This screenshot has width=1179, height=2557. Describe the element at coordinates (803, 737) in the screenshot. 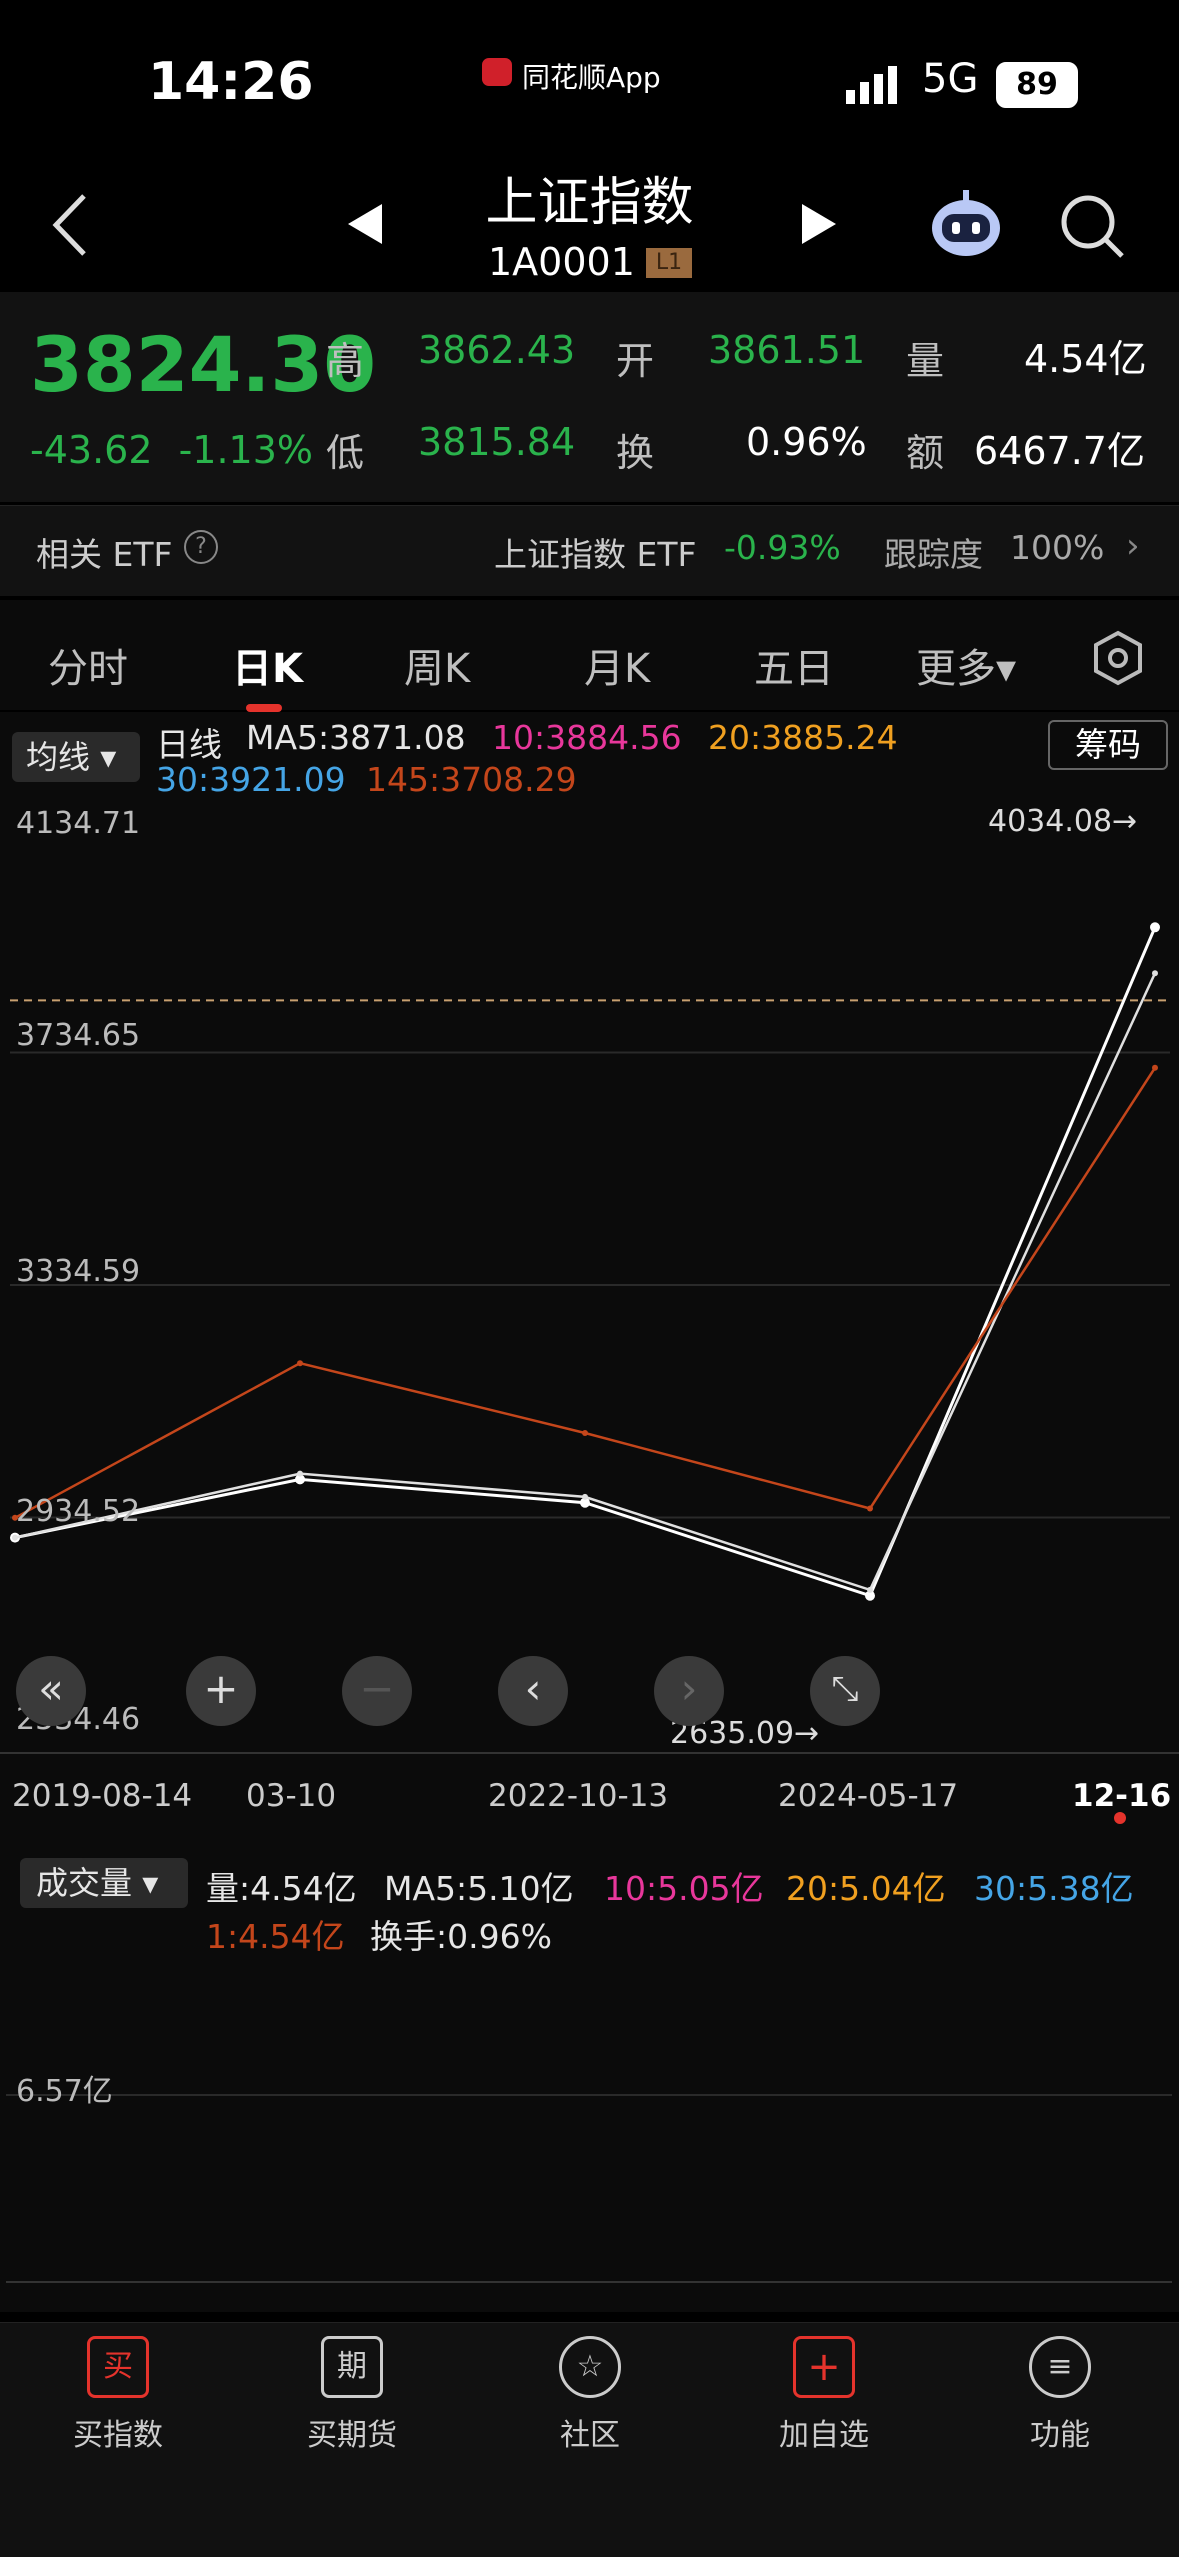

I see `legend-ma20: 20:3885.24` at that location.